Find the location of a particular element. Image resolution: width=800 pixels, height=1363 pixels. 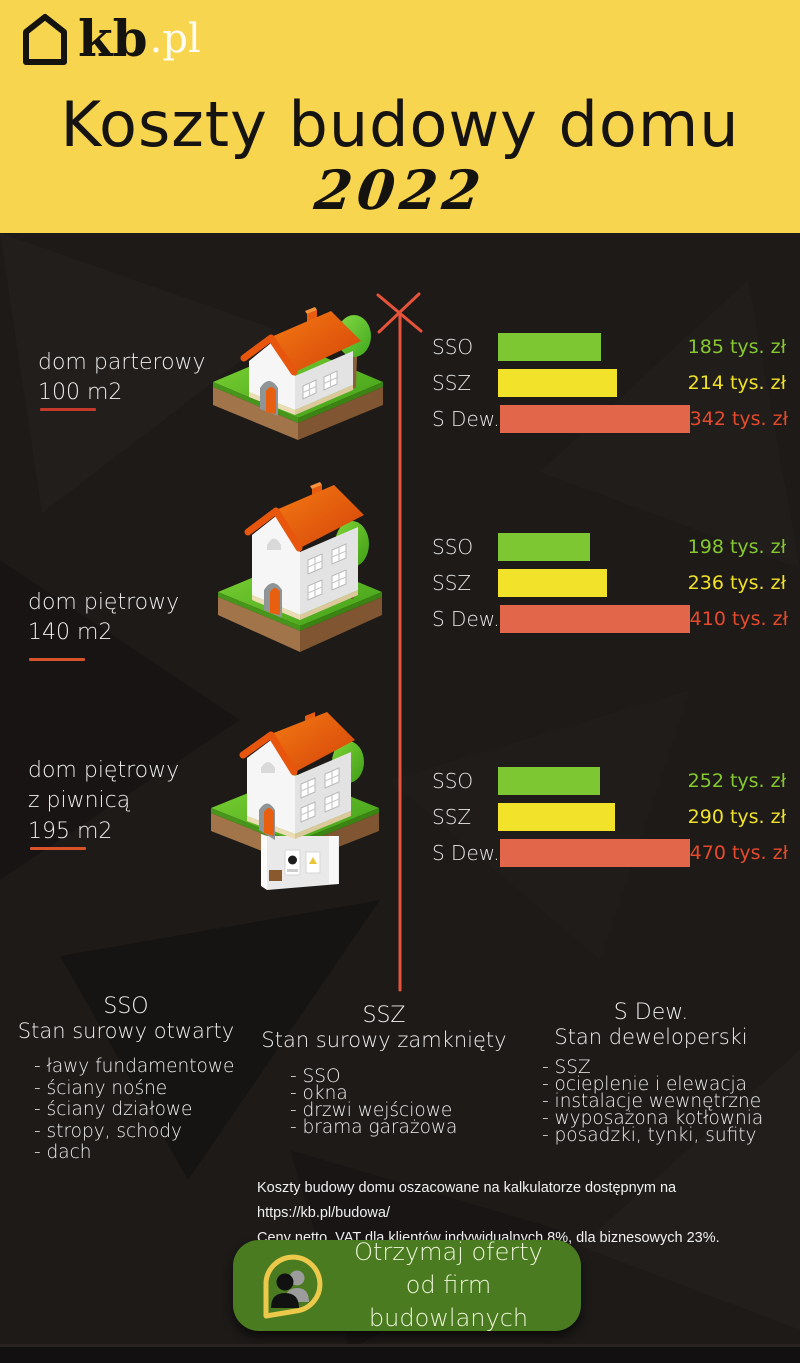

legend-item: - ławy fundamentowe is located at coordinates (134, 1066).